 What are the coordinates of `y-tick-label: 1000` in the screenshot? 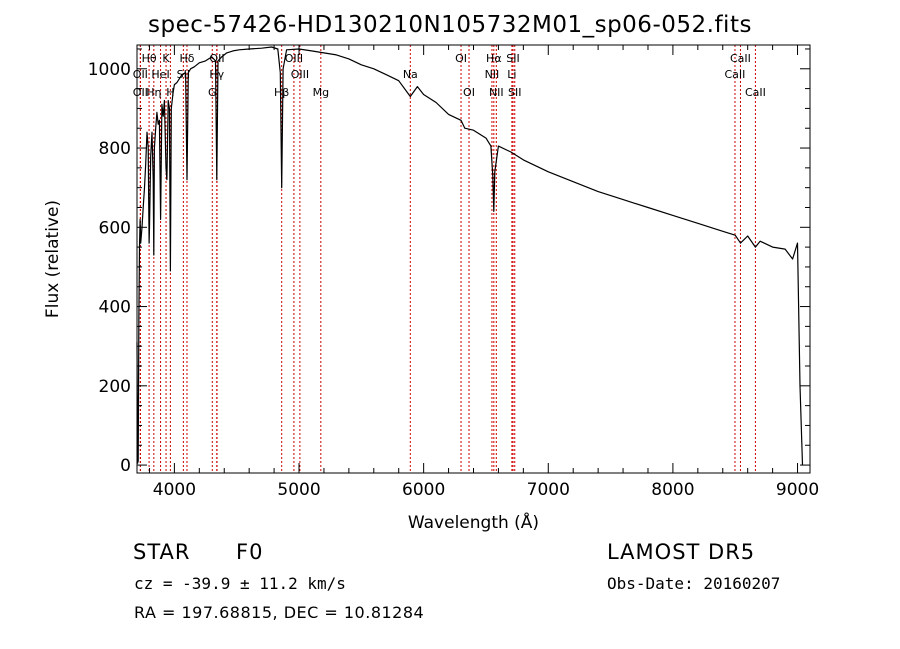 It's located at (109, 70).